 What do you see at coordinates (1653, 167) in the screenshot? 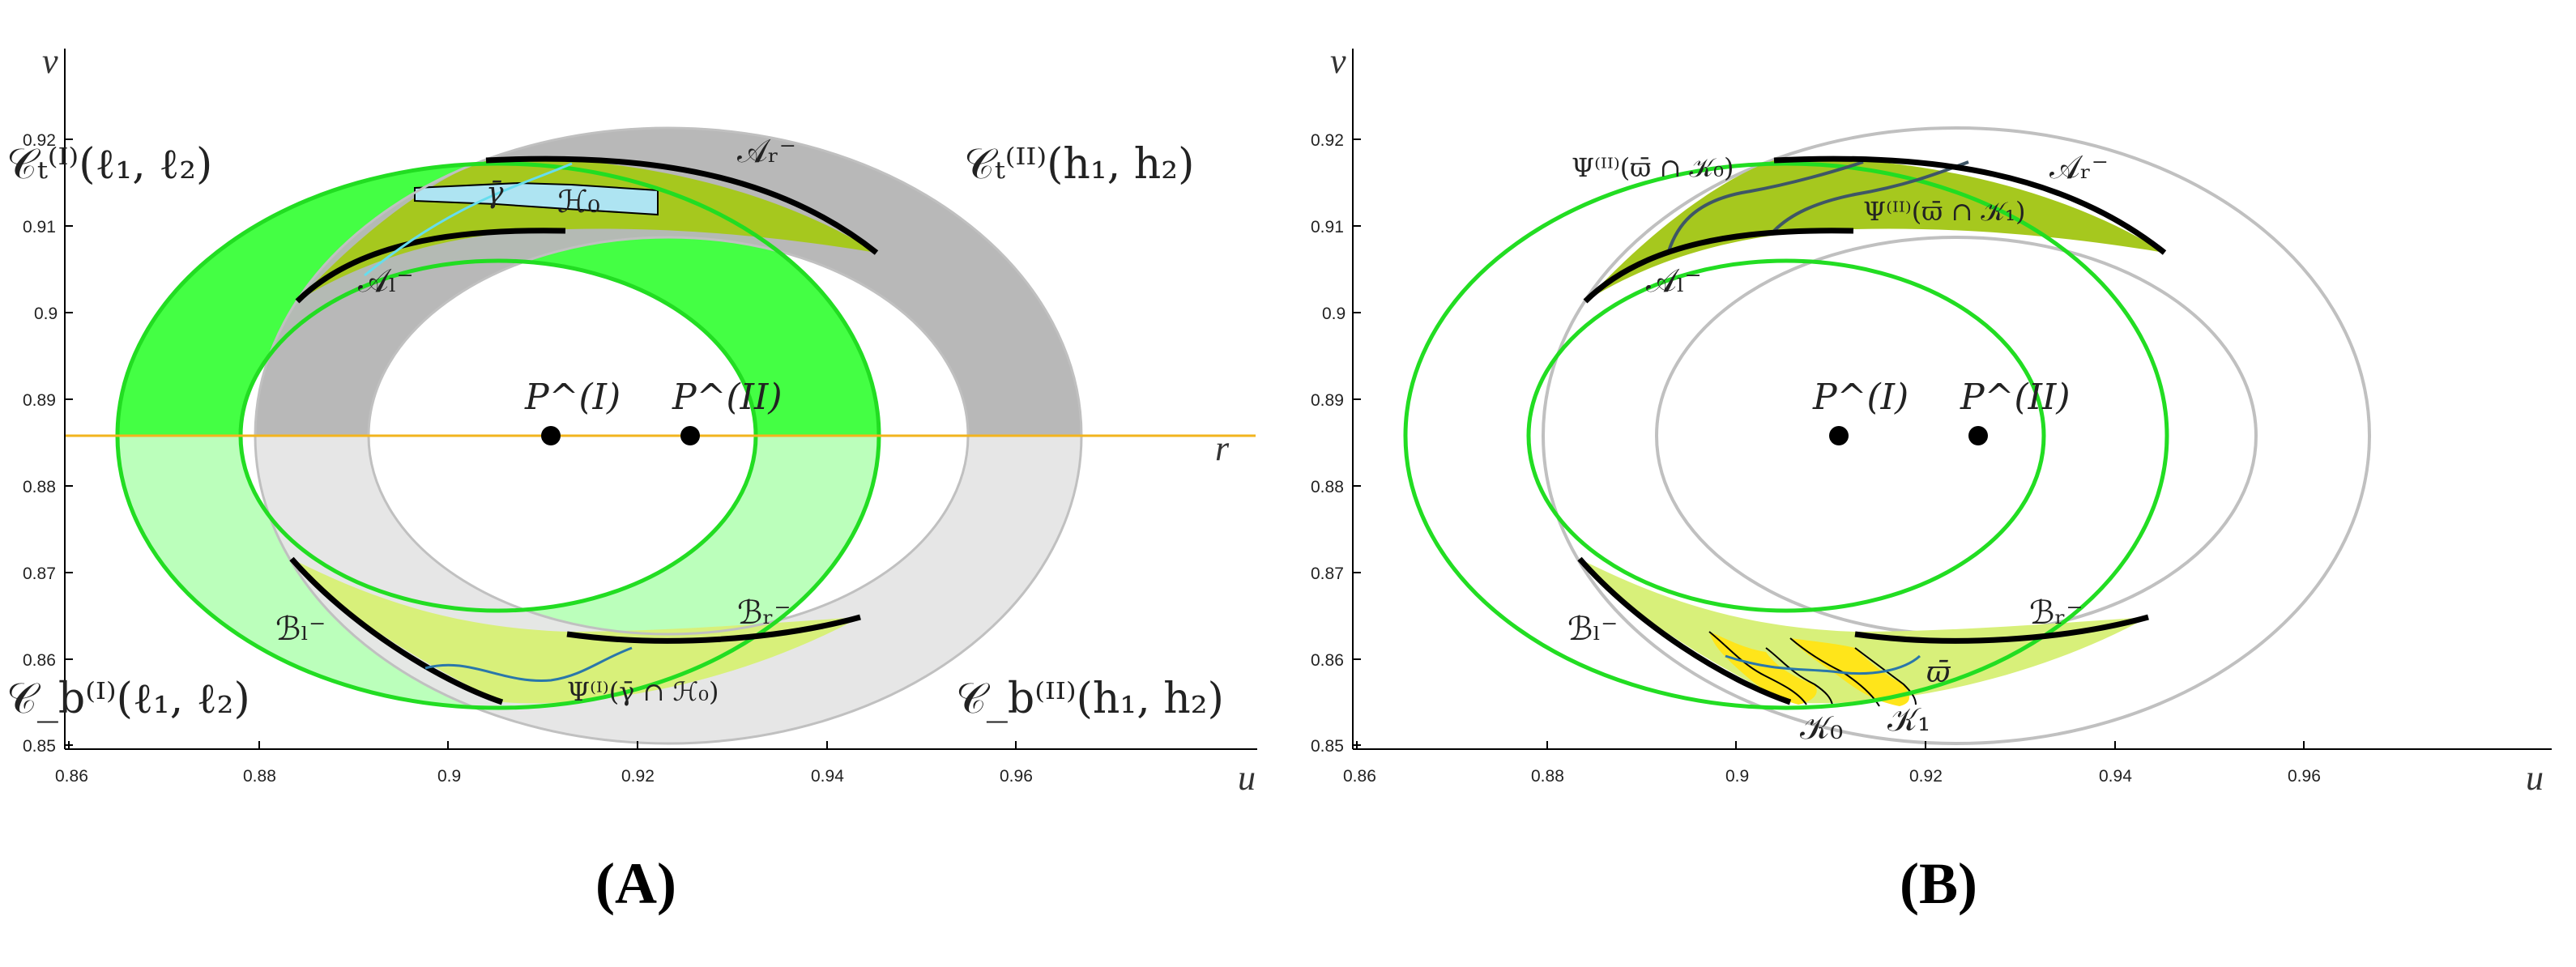
I see `psi0-label: Ψ⁽ᴵᴵ⁾(ϖ̄ ∩ 𝒦₀)` at bounding box center [1653, 167].